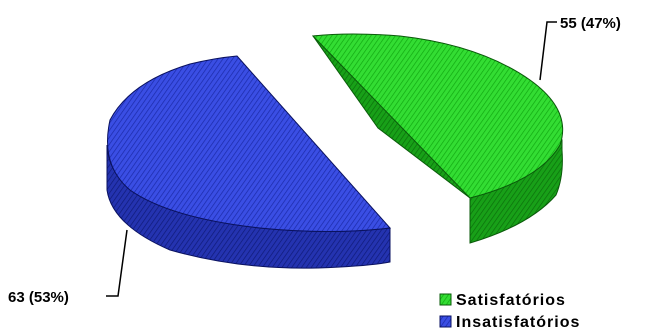 This screenshot has height=336, width=652. I want to click on legend-label-insatisfatorios: Insatisfatórios, so click(518, 322).